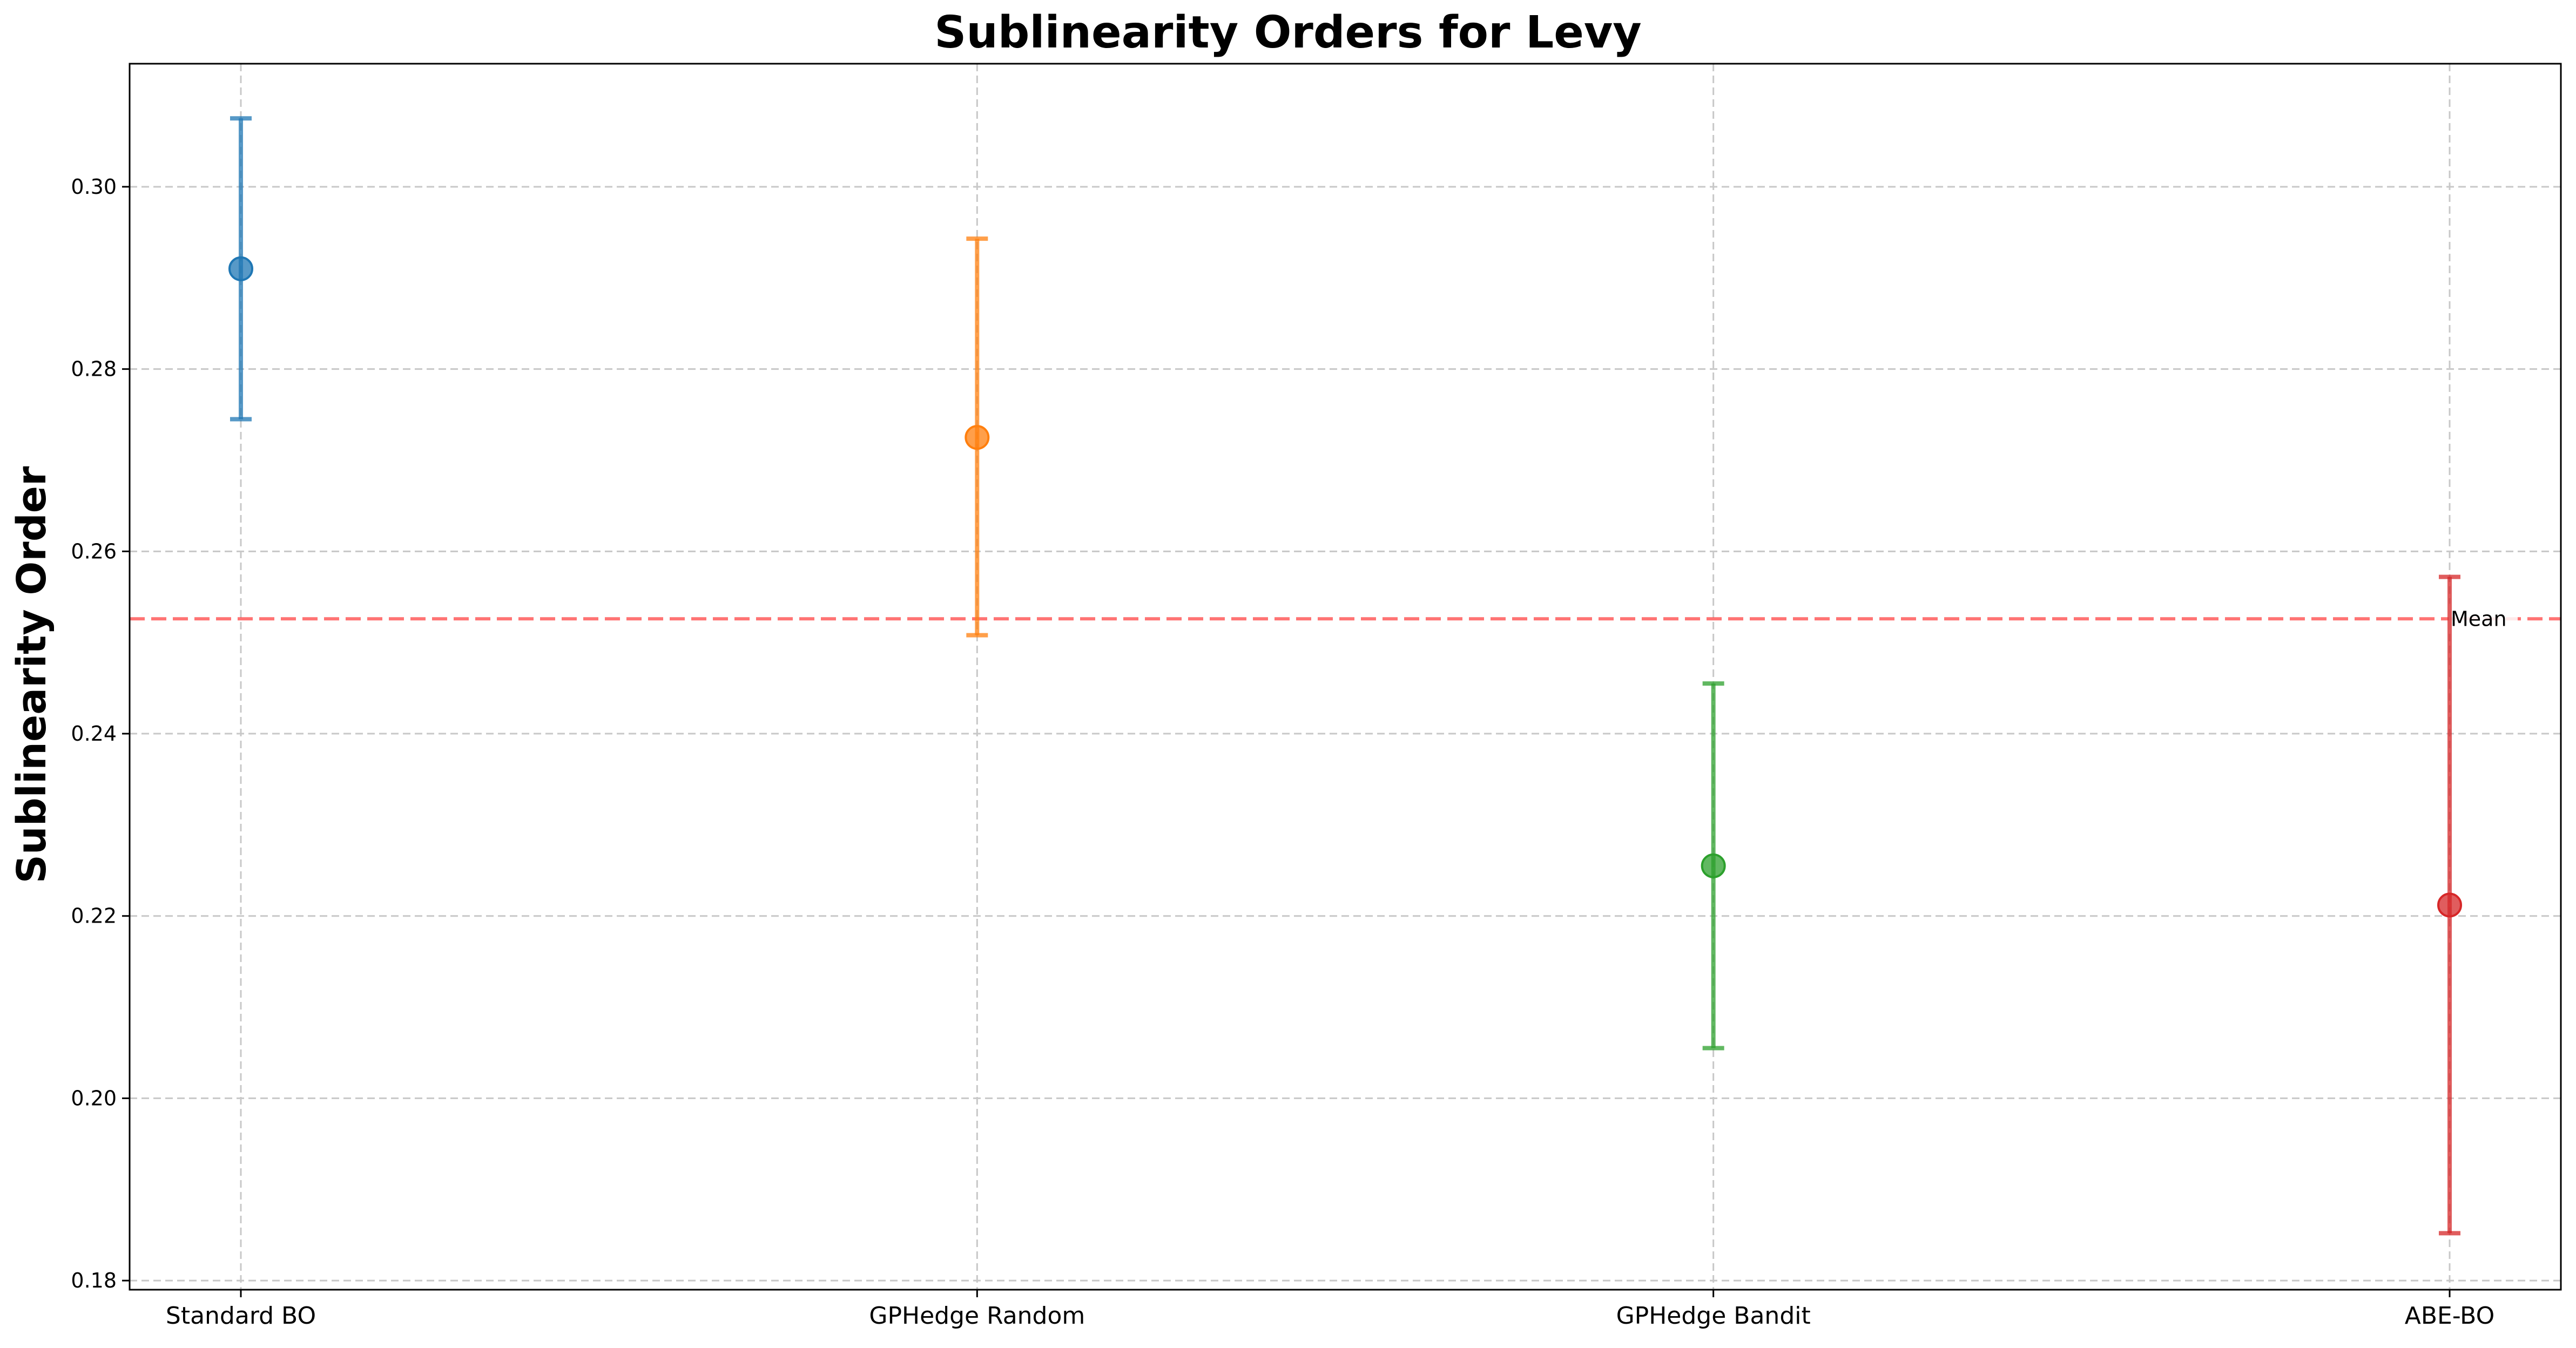  I want to click on y-tick-label: 0.18, so click(94, 1281).